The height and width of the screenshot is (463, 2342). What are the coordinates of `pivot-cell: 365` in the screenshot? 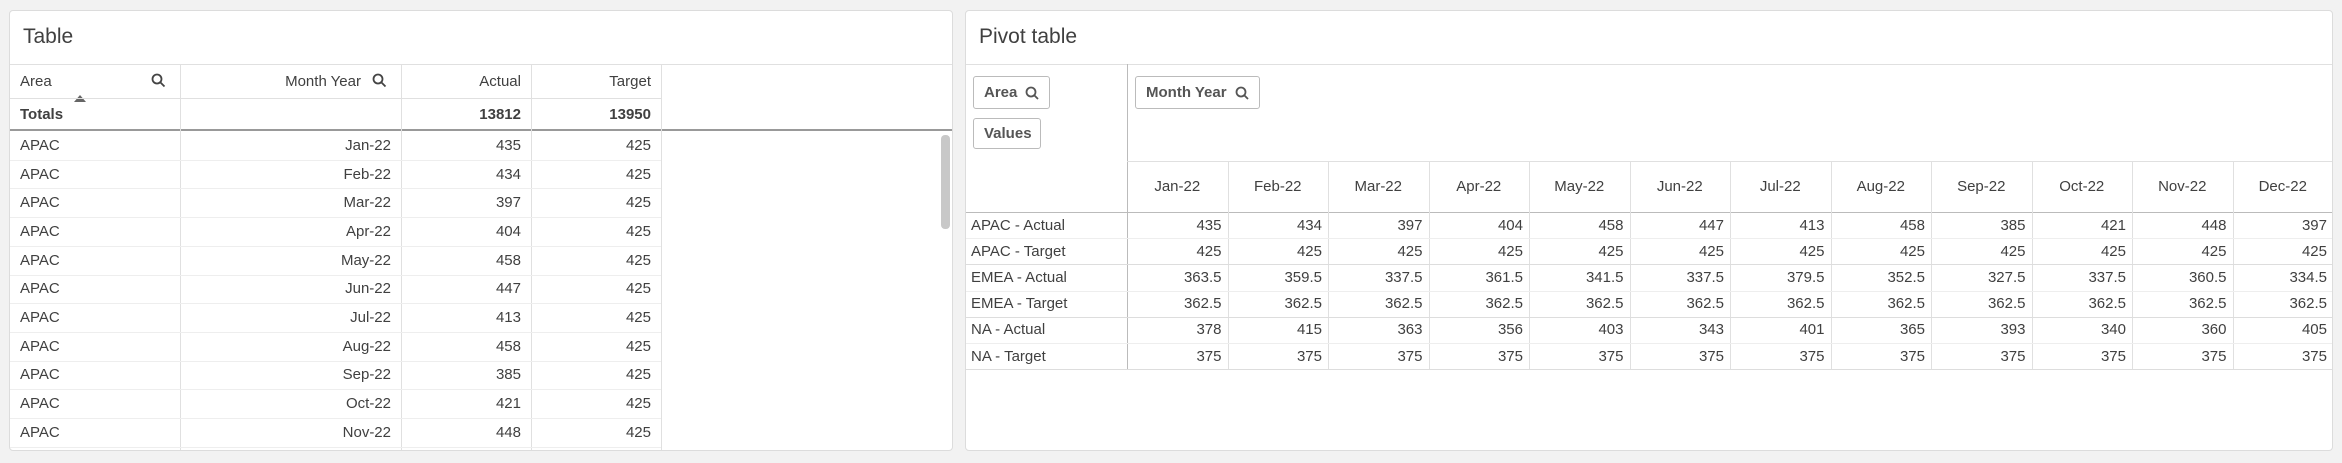 It's located at (1912, 330).